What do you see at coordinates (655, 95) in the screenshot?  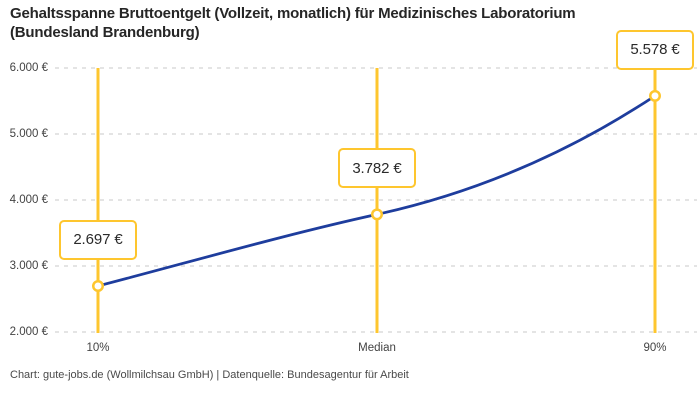 I see `data-point-90%` at bounding box center [655, 95].